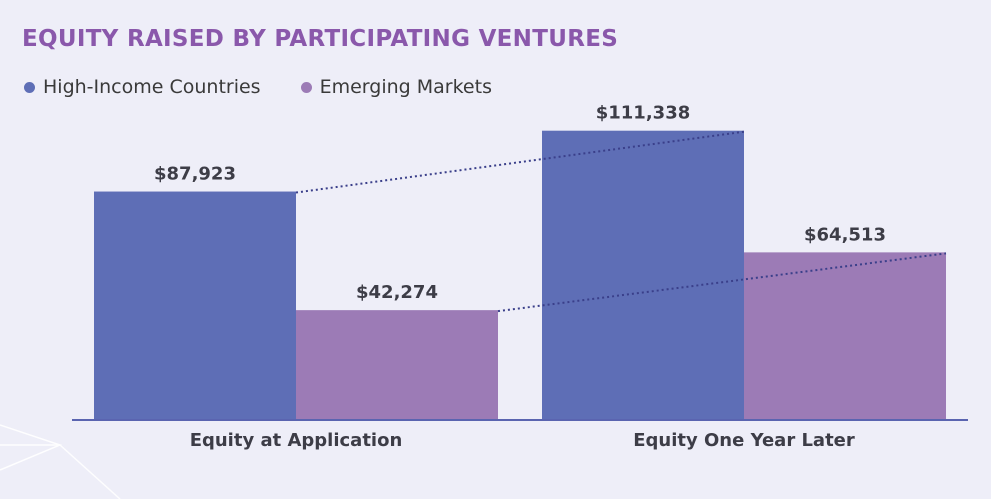 This screenshot has width=991, height=499. I want to click on bar-emerging-markets-equity-at-application, so click(397, 365).